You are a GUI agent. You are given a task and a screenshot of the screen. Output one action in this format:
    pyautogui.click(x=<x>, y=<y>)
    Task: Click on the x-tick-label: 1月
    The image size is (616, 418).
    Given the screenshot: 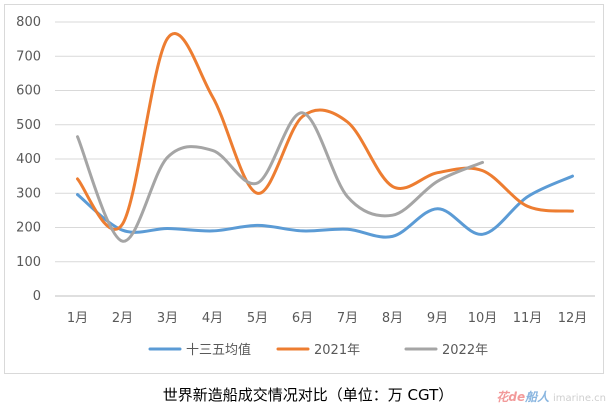 What is the action you would take?
    pyautogui.click(x=77, y=318)
    